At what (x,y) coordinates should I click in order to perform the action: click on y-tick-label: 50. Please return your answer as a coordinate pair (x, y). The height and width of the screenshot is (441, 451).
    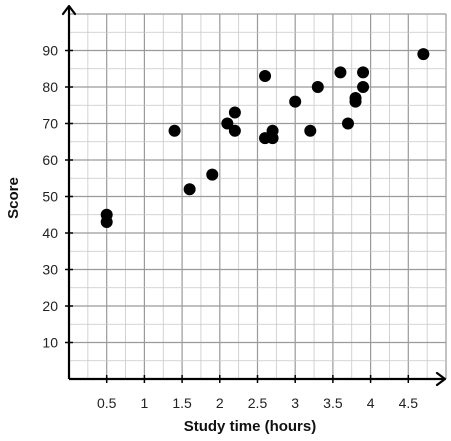
    Looking at the image, I should click on (50, 197).